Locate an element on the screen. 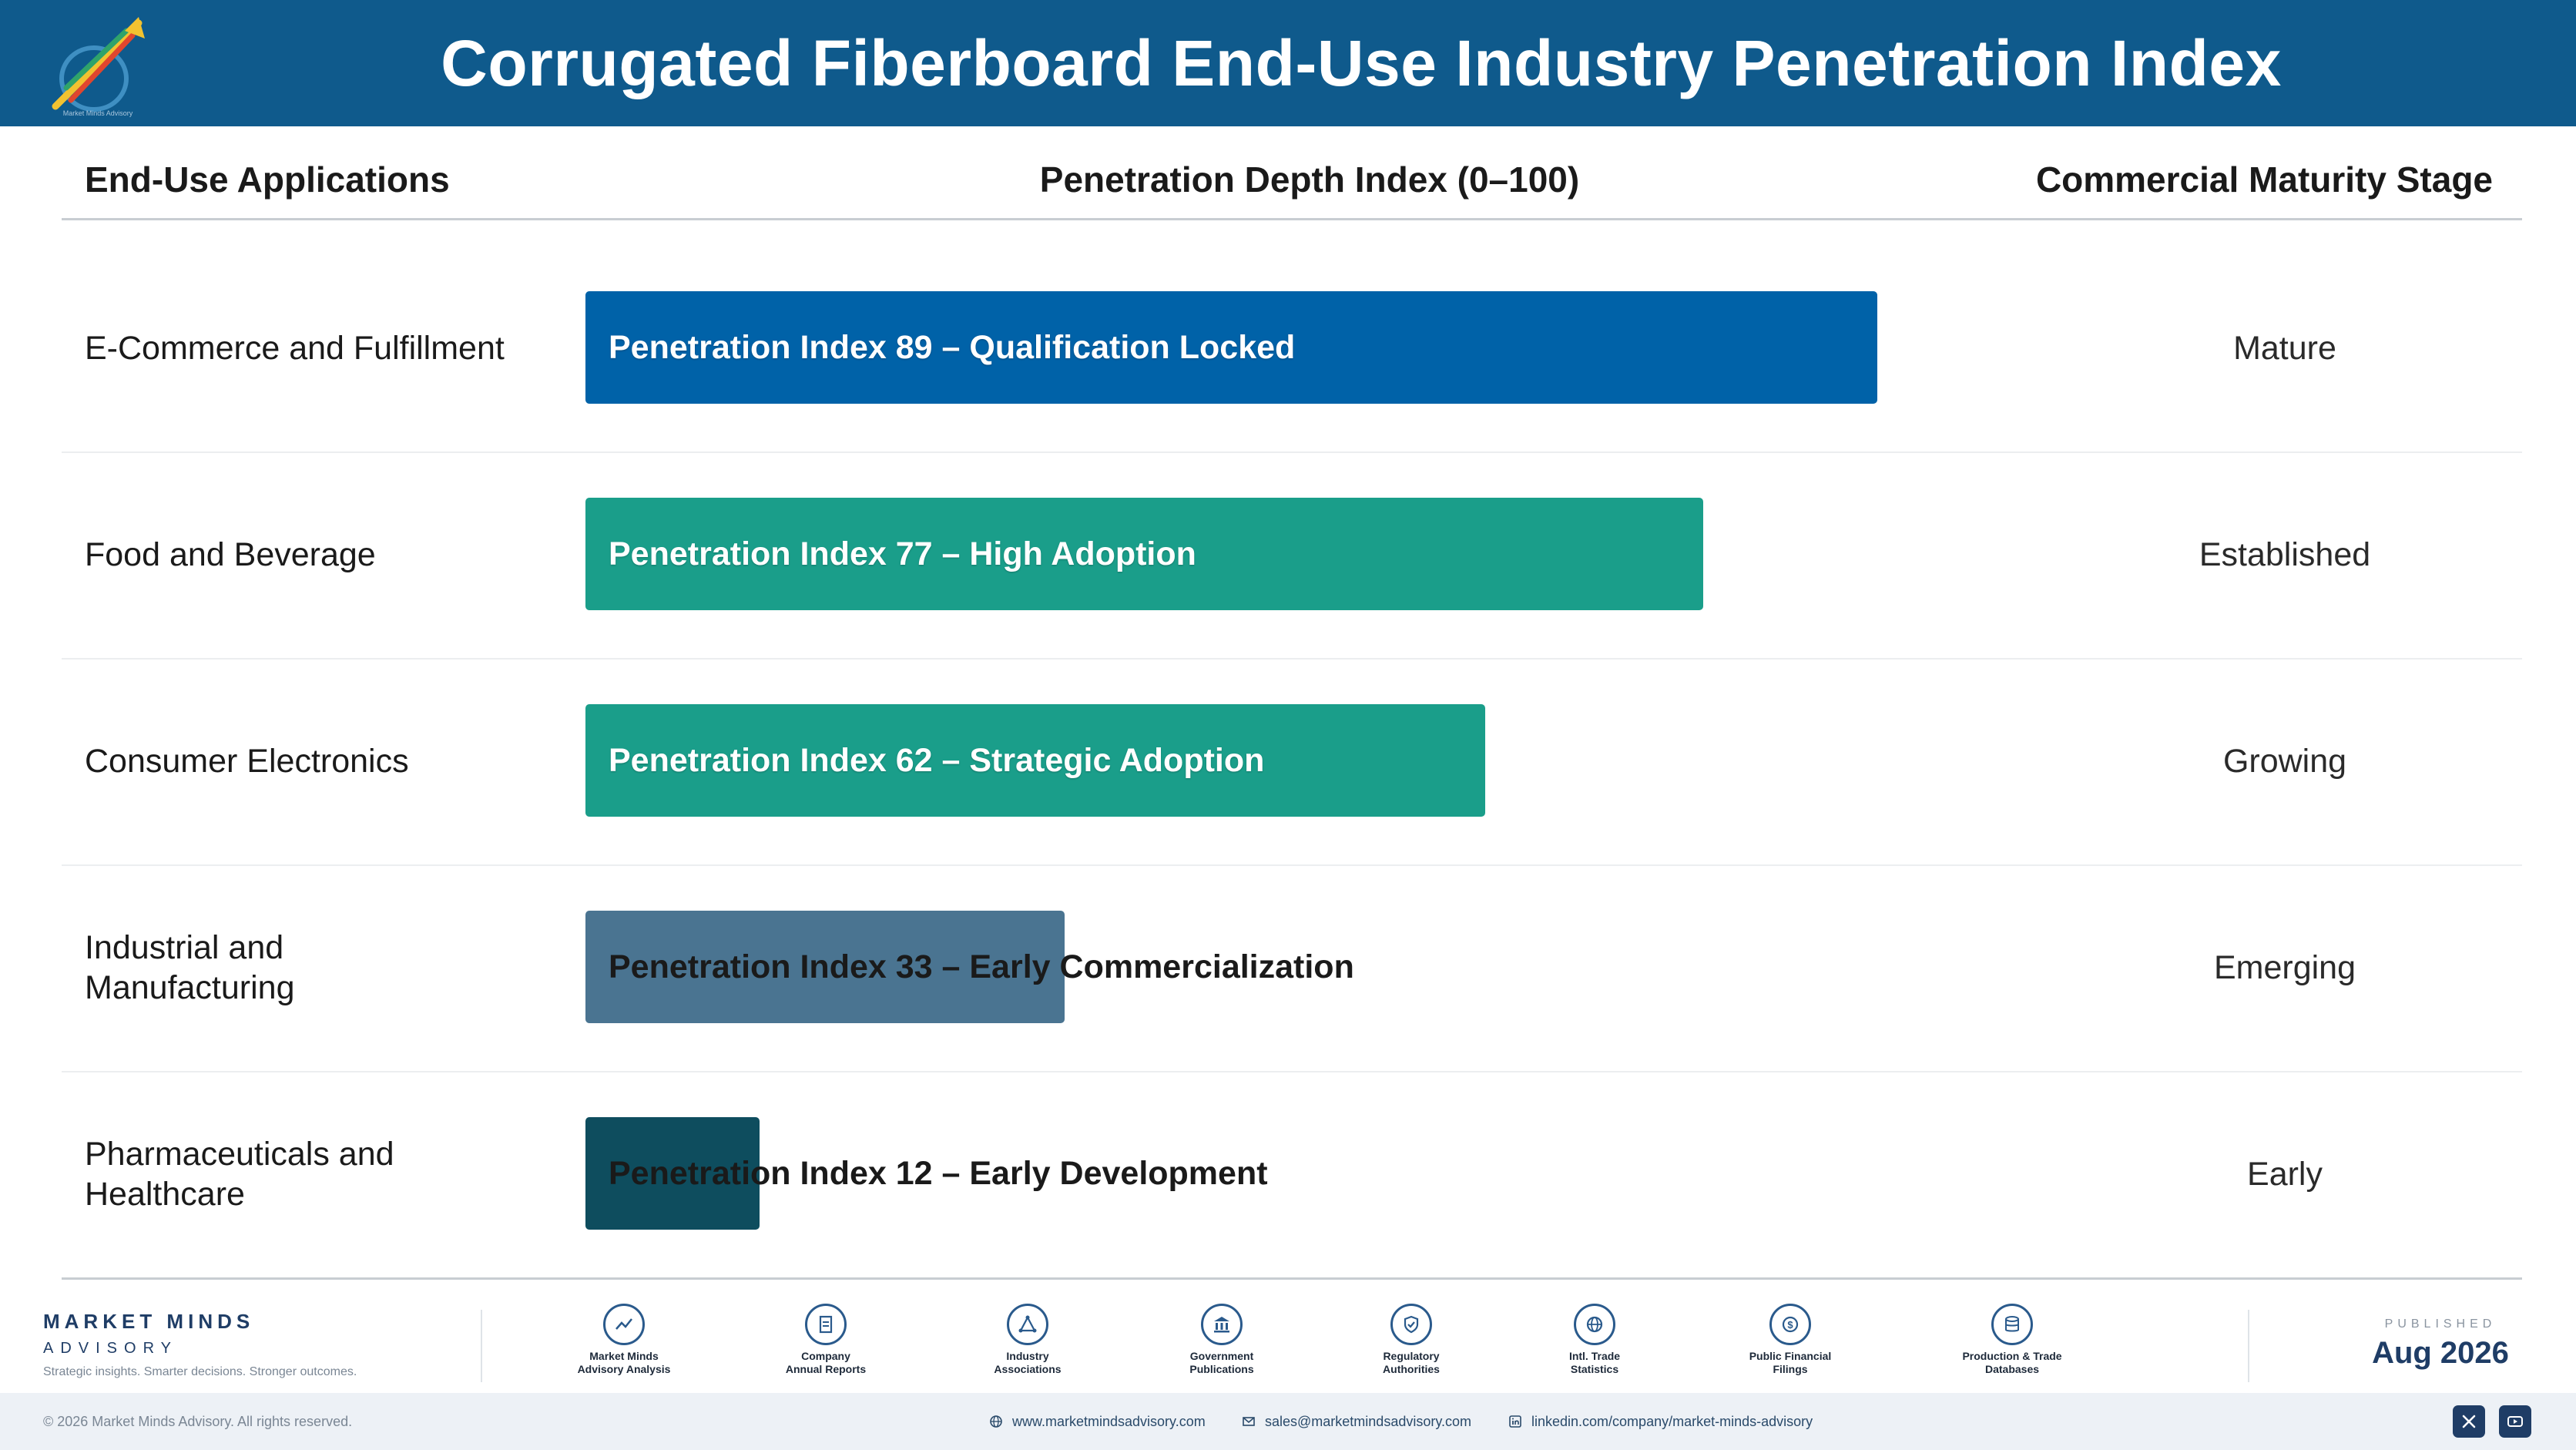  source-label: Associations is located at coordinates (1028, 1369).